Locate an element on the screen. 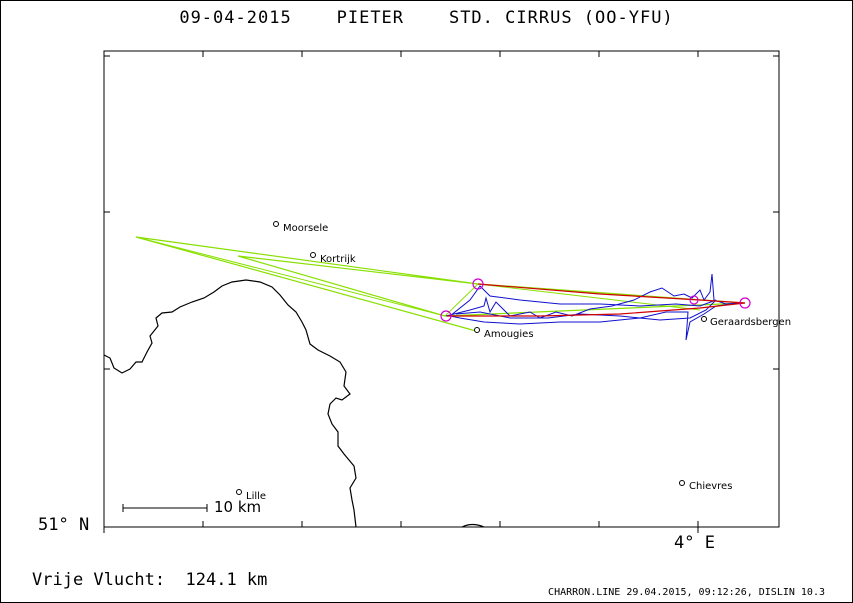  town-label-moorsele: Moorsele is located at coordinates (306, 228).